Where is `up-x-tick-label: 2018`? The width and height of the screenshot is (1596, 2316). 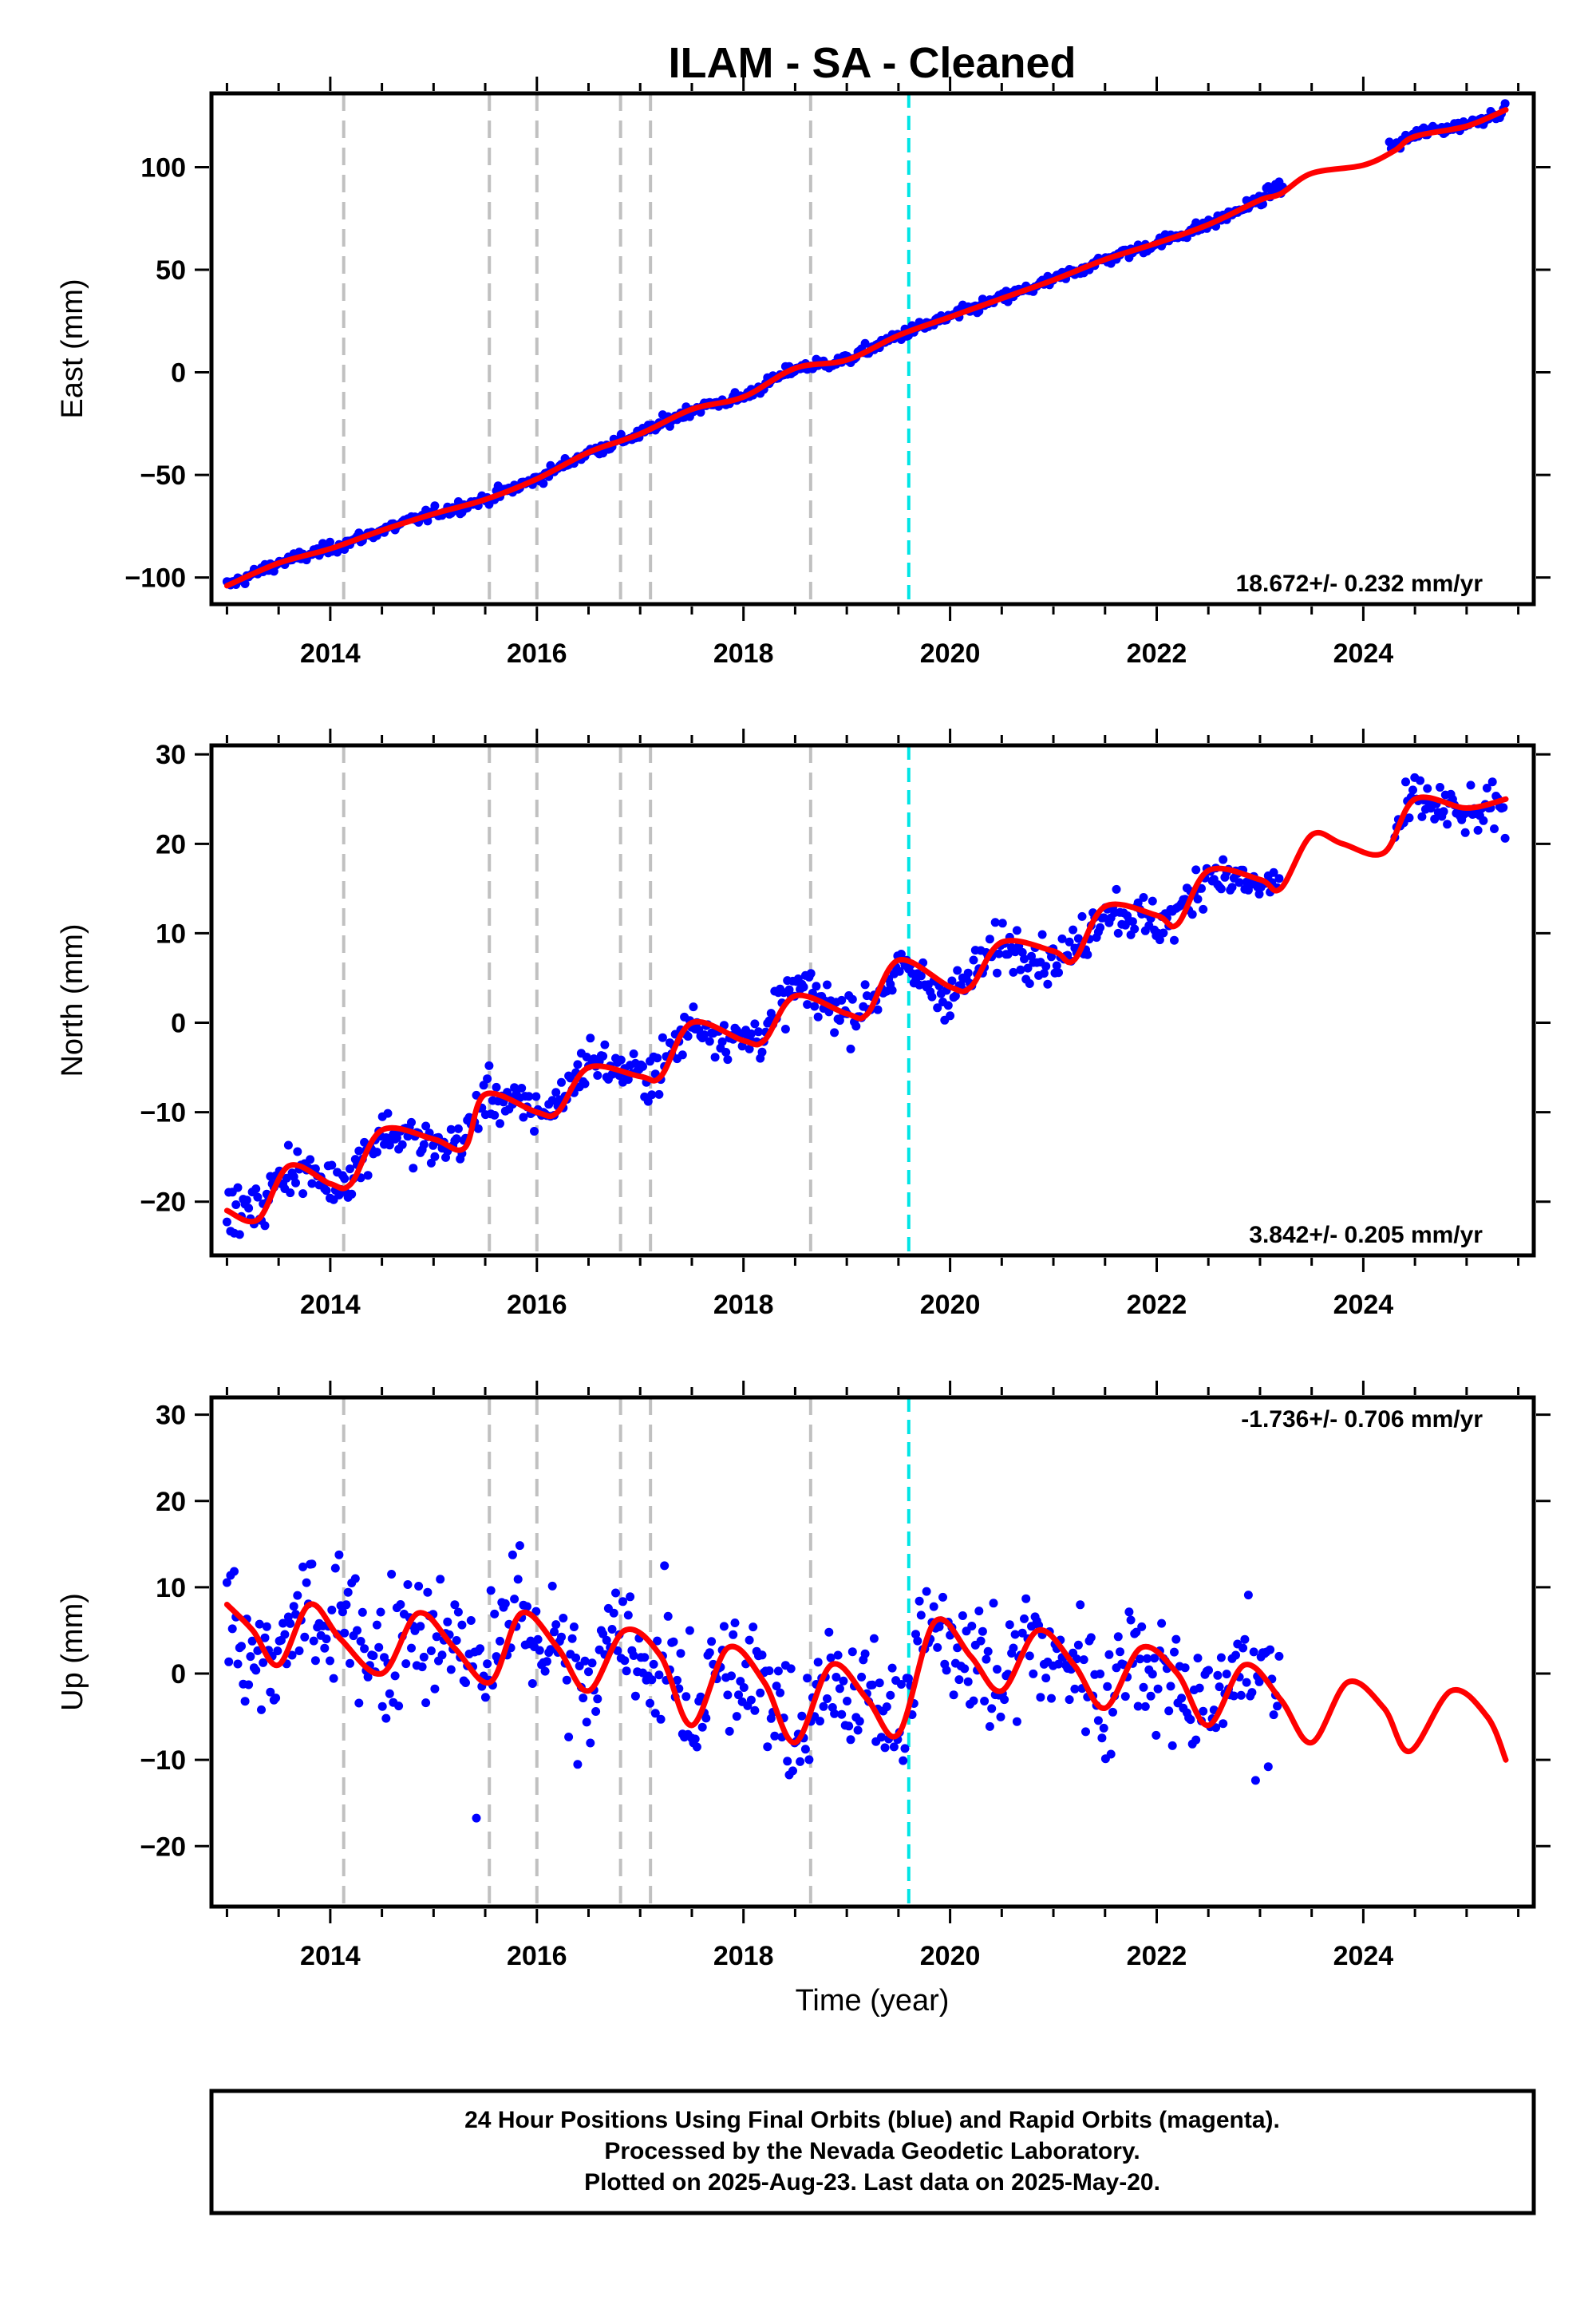
up-x-tick-label: 2018 is located at coordinates (743, 1956).